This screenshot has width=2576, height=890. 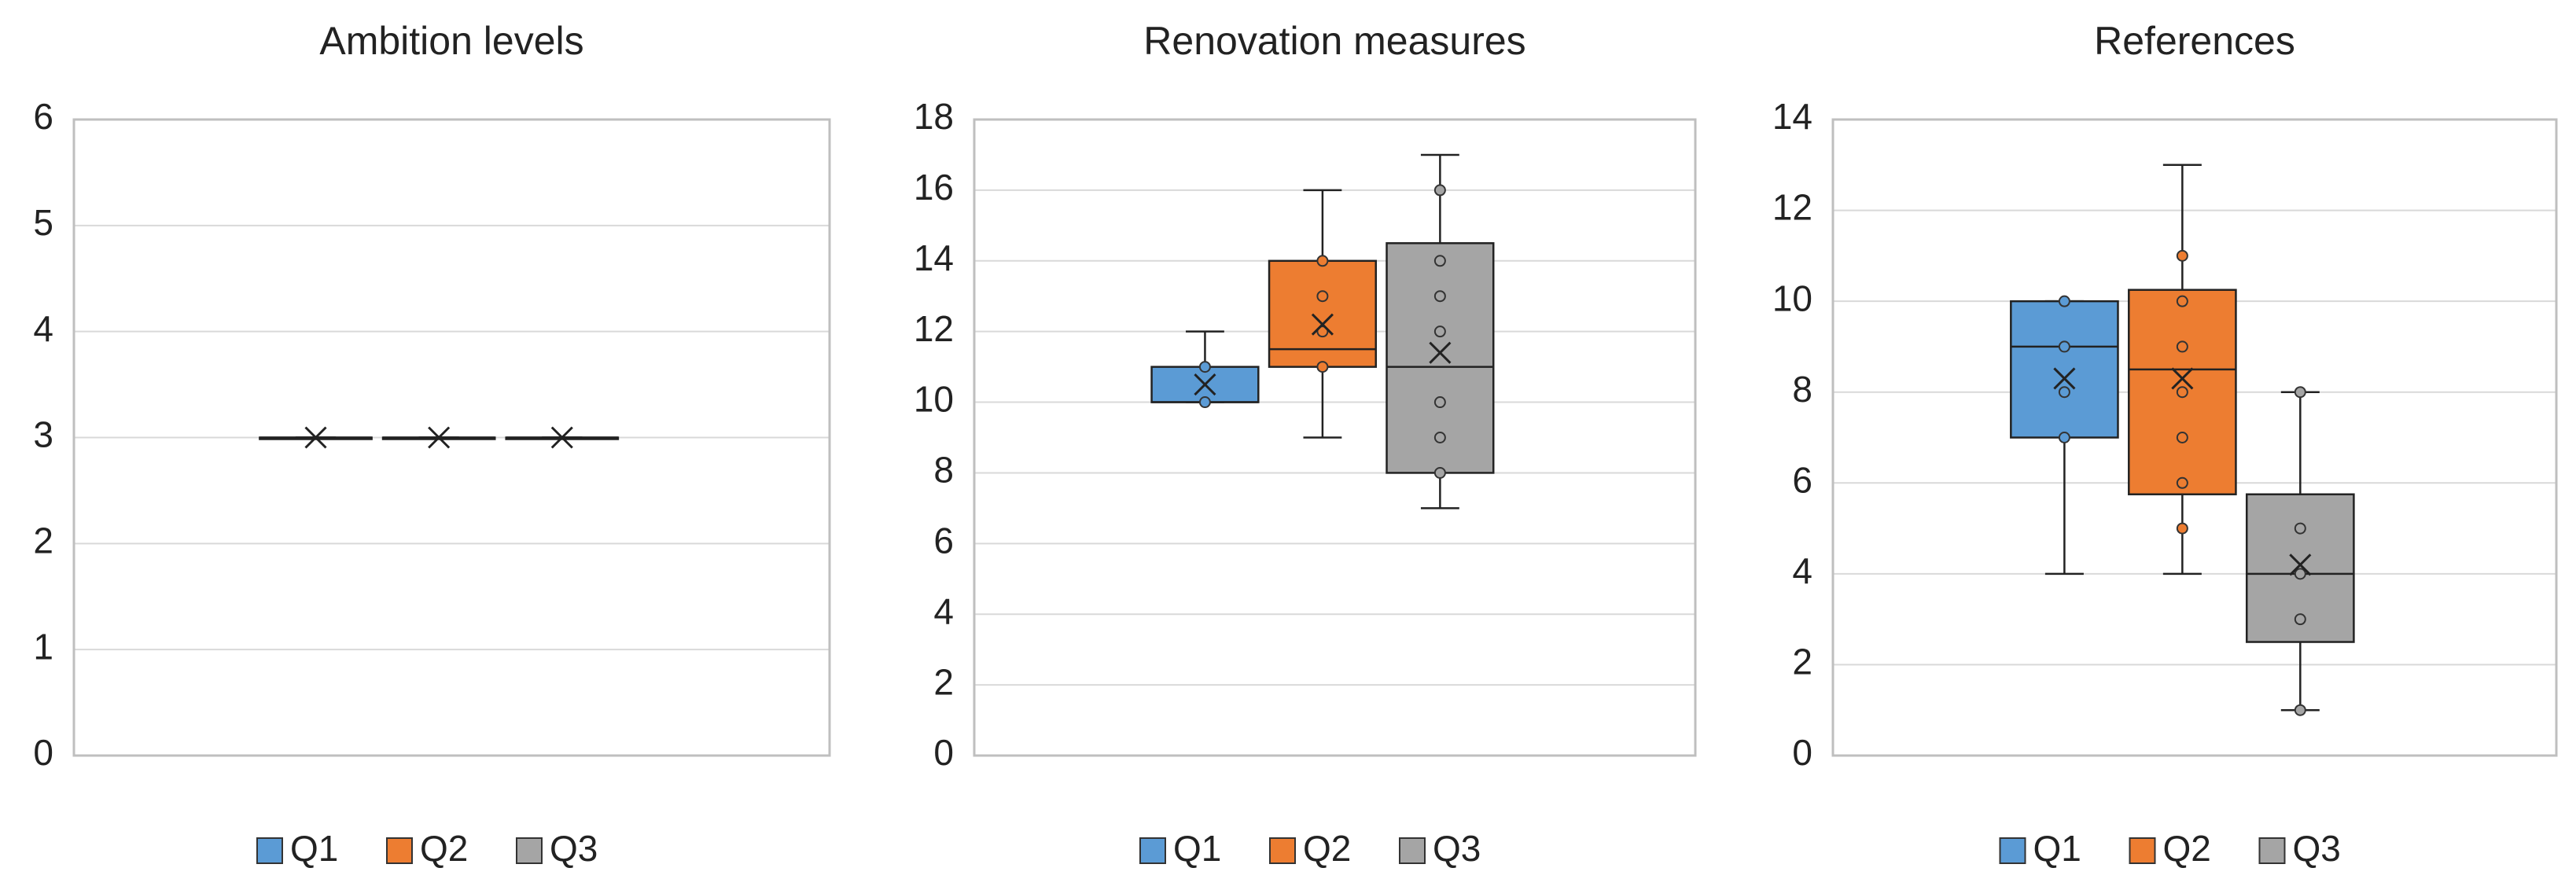 What do you see at coordinates (43, 435) in the screenshot?
I see `y-tick-label: 3` at bounding box center [43, 435].